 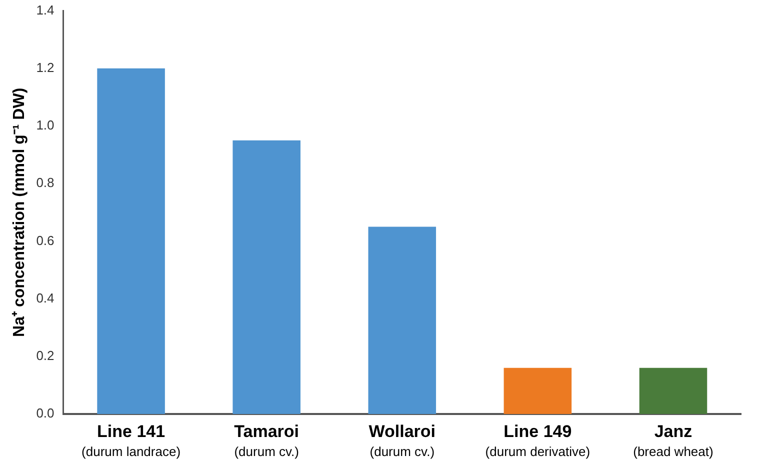 What do you see at coordinates (402, 441) in the screenshot?
I see `x-tick-label: Wollaroi (durum cv.)` at bounding box center [402, 441].